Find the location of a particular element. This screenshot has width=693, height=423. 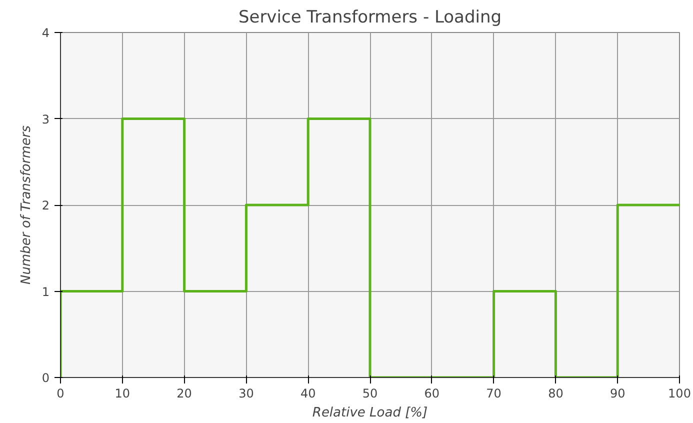

x-tick-label: 40 is located at coordinates (308, 393).